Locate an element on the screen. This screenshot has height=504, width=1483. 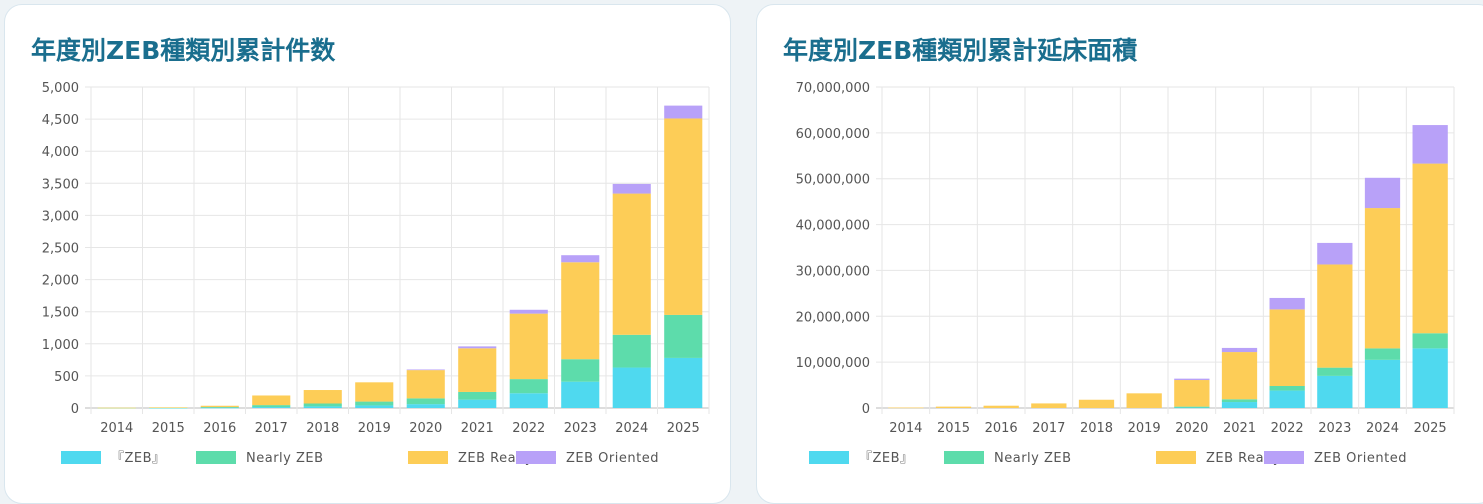
bar-zeb-2017 is located at coordinates (271, 407).